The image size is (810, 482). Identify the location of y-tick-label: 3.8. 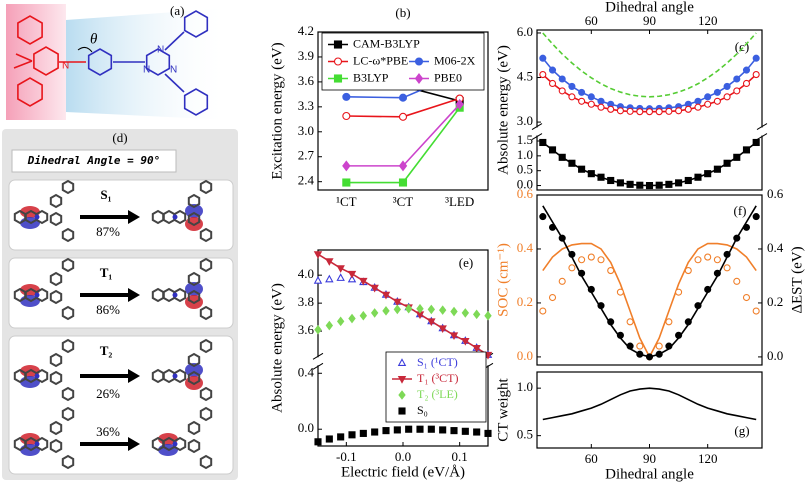
(306, 301).